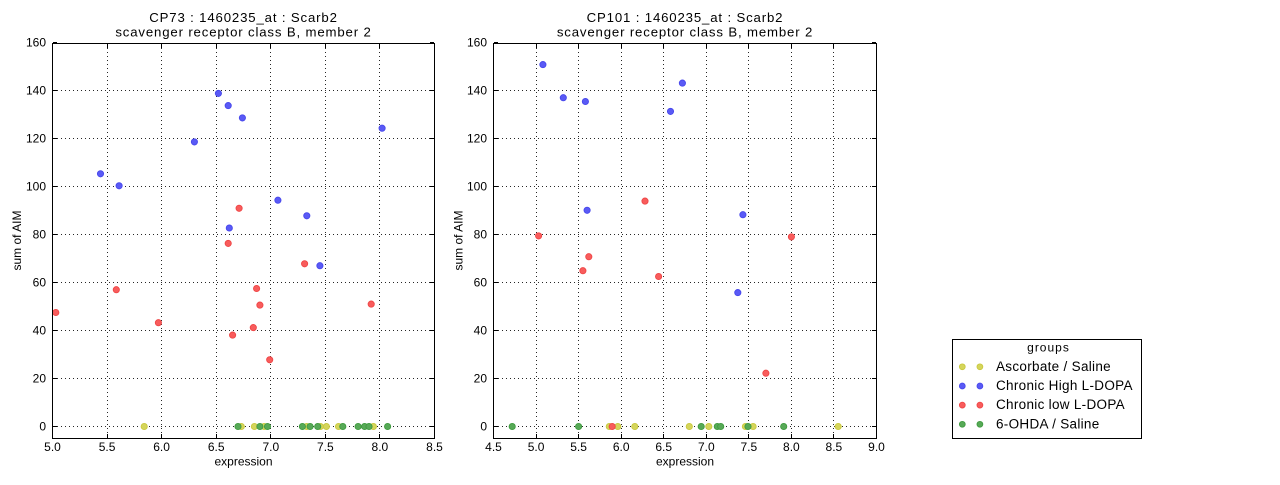 This screenshot has width=1280, height=485. I want to click on svg-text: 6-OHDA / Saline, so click(1048, 423).